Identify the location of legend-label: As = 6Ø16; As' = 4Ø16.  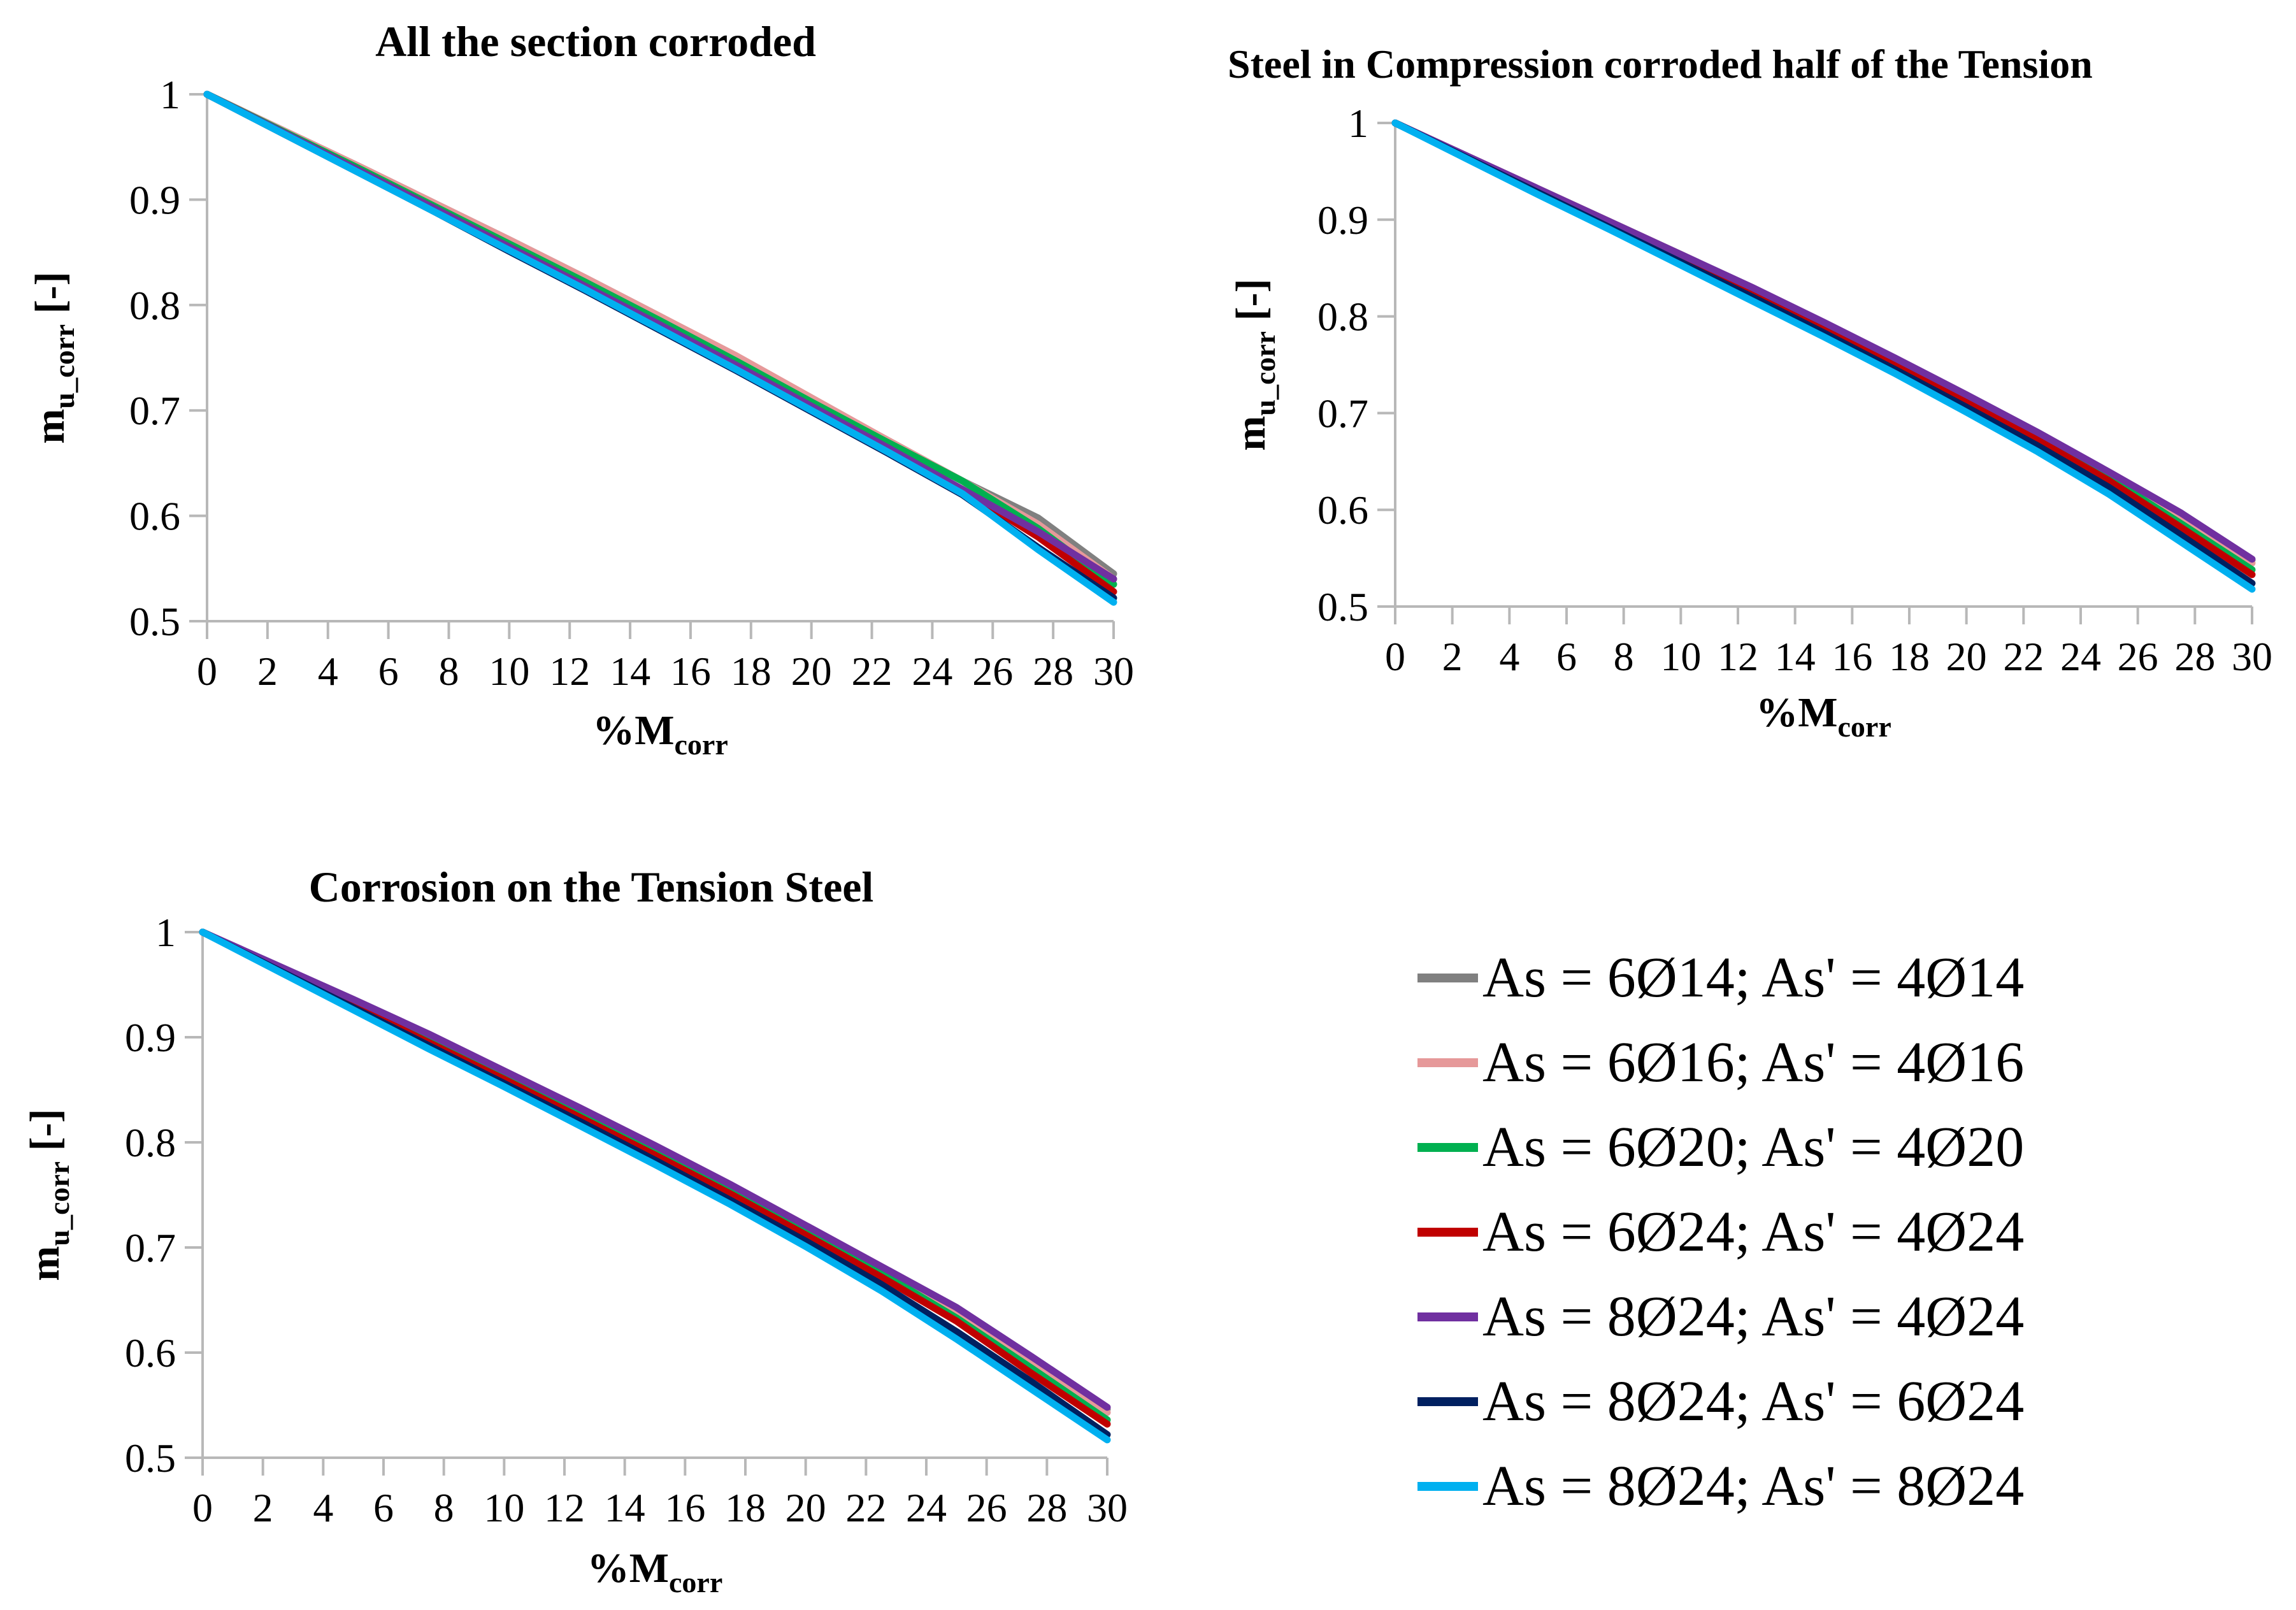
(1754, 1063).